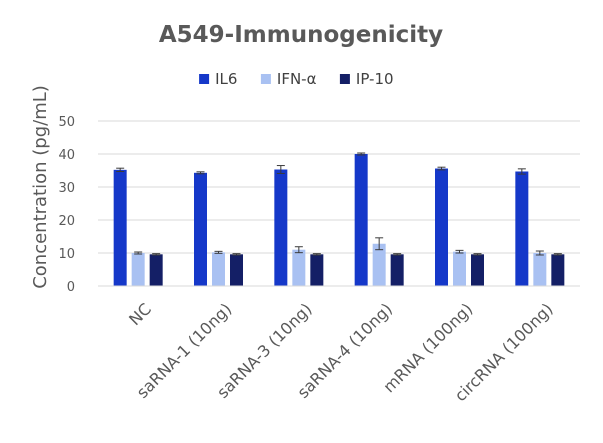 The width and height of the screenshot is (603, 443). Describe the element at coordinates (66, 254) in the screenshot. I see `y-tick-label: 10` at that location.